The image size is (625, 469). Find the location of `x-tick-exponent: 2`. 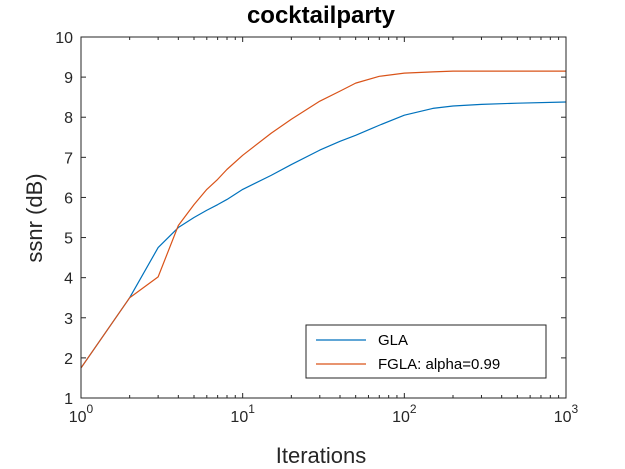

x-tick-exponent: 2 is located at coordinates (413, 409).